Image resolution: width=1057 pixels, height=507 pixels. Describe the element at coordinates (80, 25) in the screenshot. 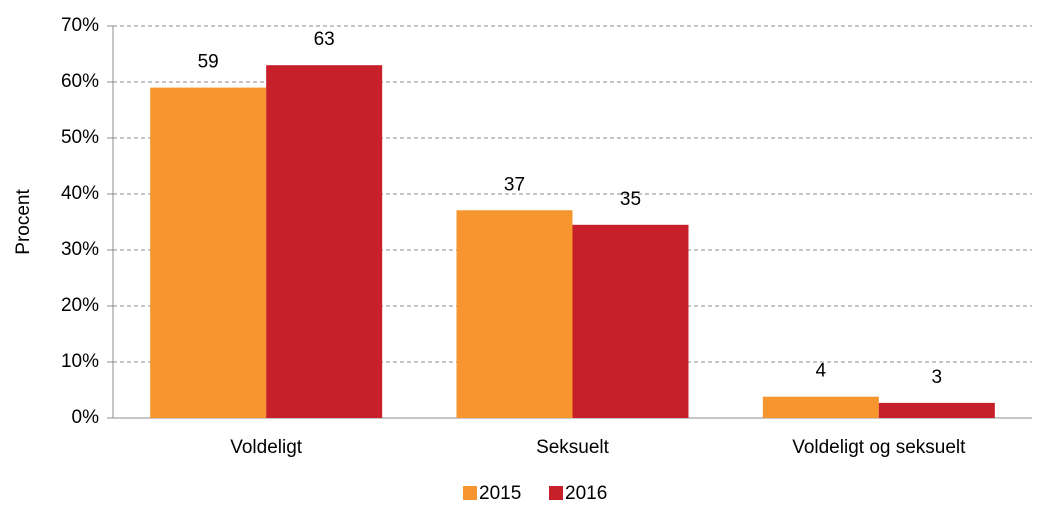

I see `y-tick-label: 70%` at that location.